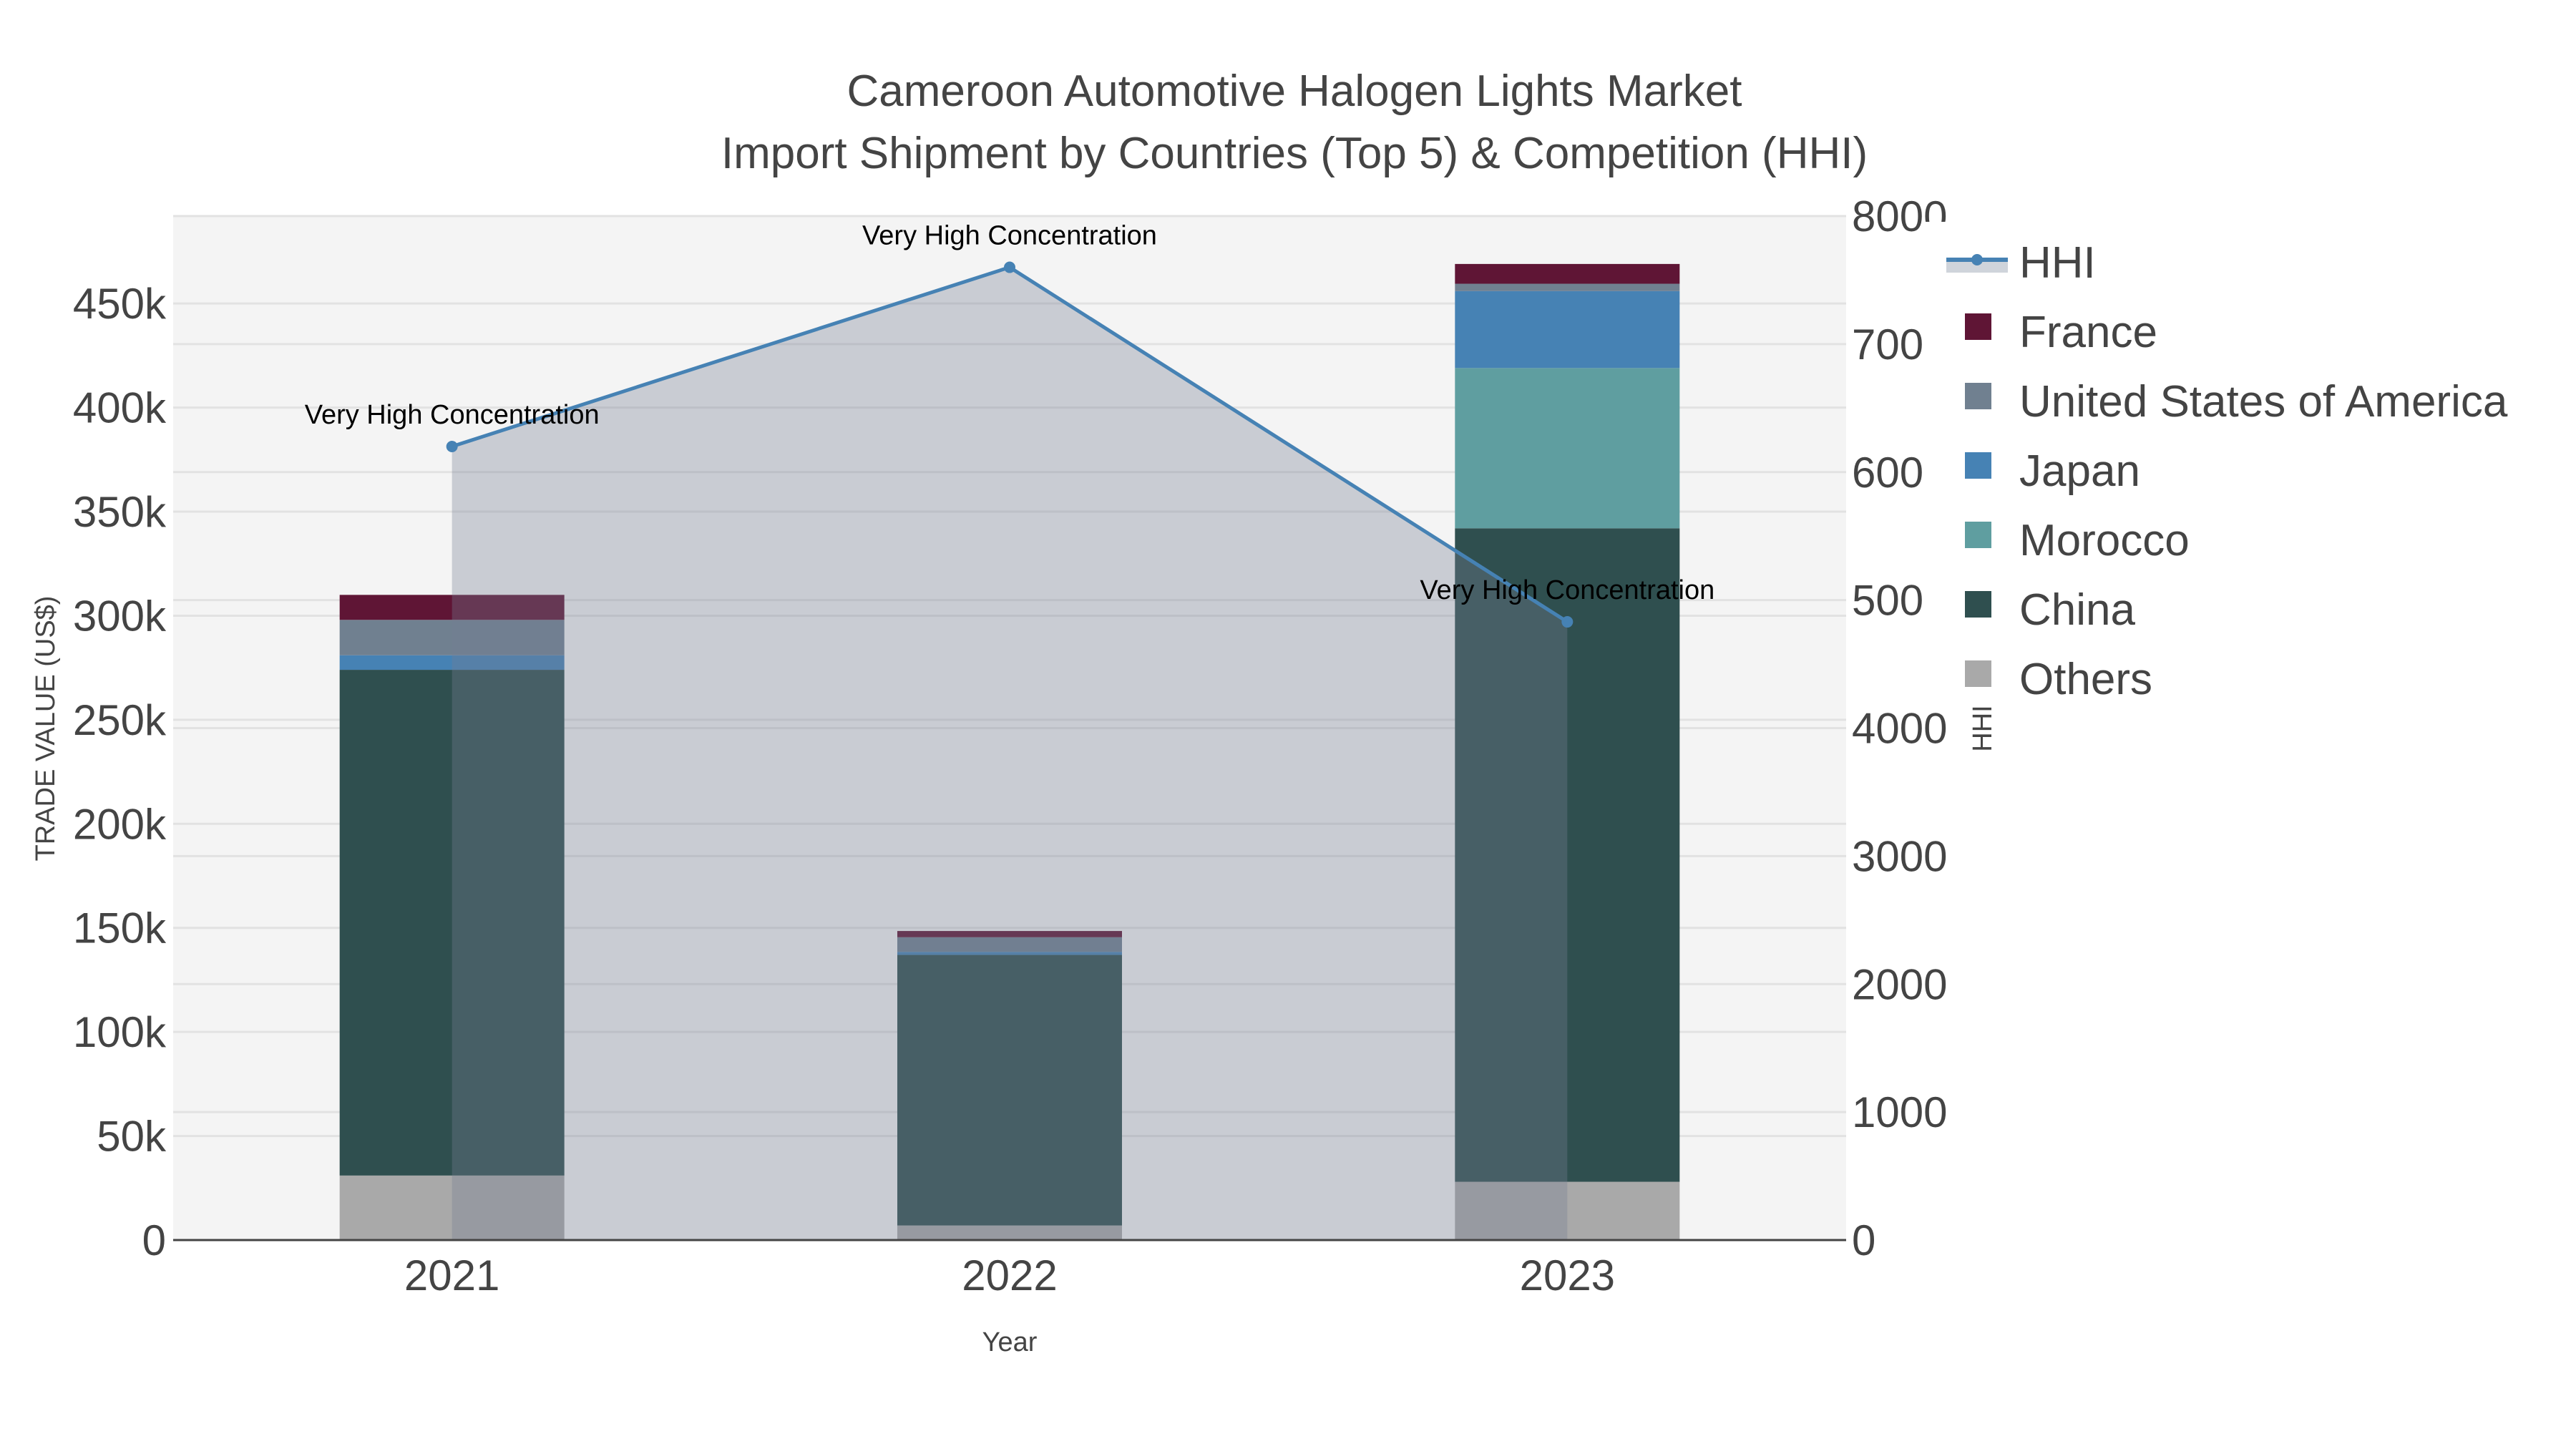 Image resolution: width=2576 pixels, height=1449 pixels. I want to click on legend-label: Japan, so click(2079, 471).